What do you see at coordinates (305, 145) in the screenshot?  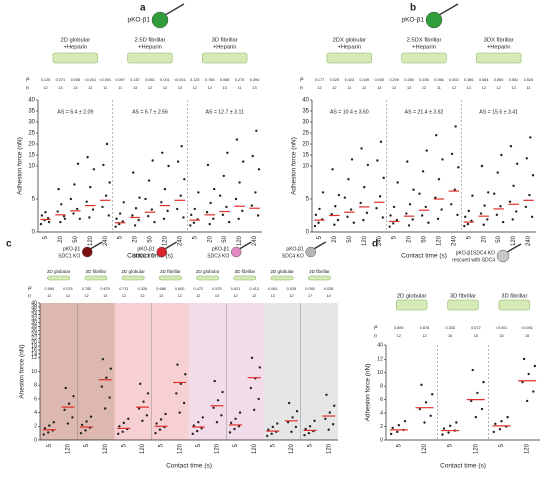 I see `y-tick-label: 20` at bounding box center [305, 145].